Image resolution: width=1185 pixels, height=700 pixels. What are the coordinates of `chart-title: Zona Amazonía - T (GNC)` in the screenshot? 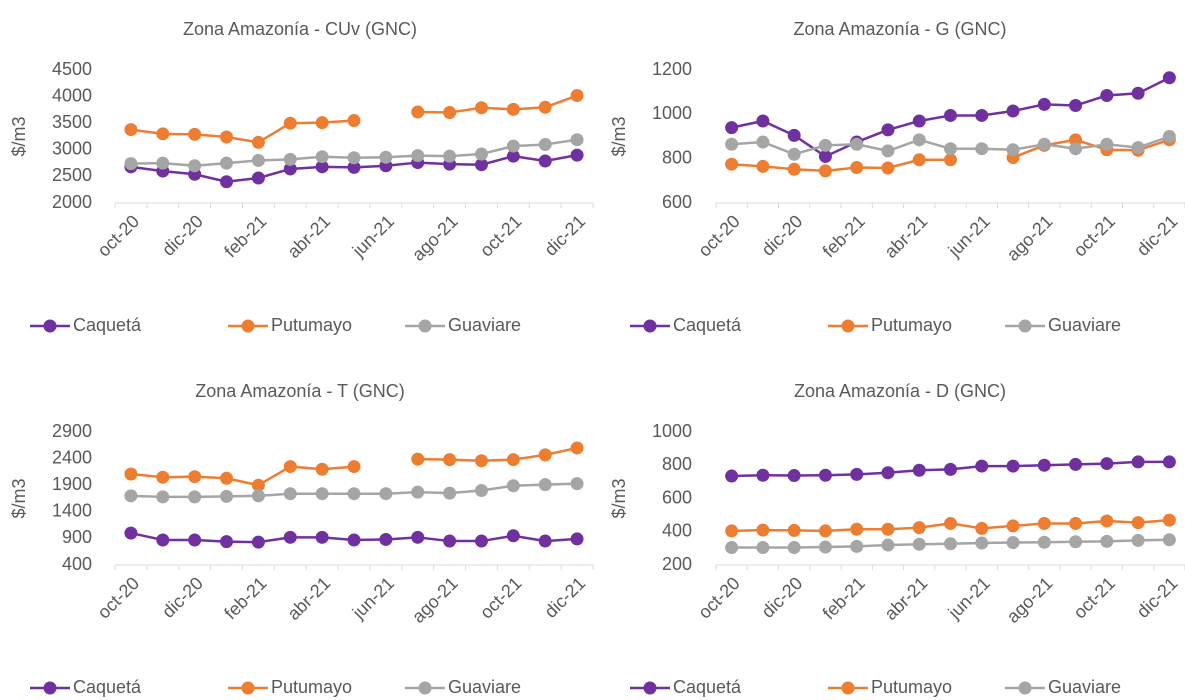 It's located at (299, 391).